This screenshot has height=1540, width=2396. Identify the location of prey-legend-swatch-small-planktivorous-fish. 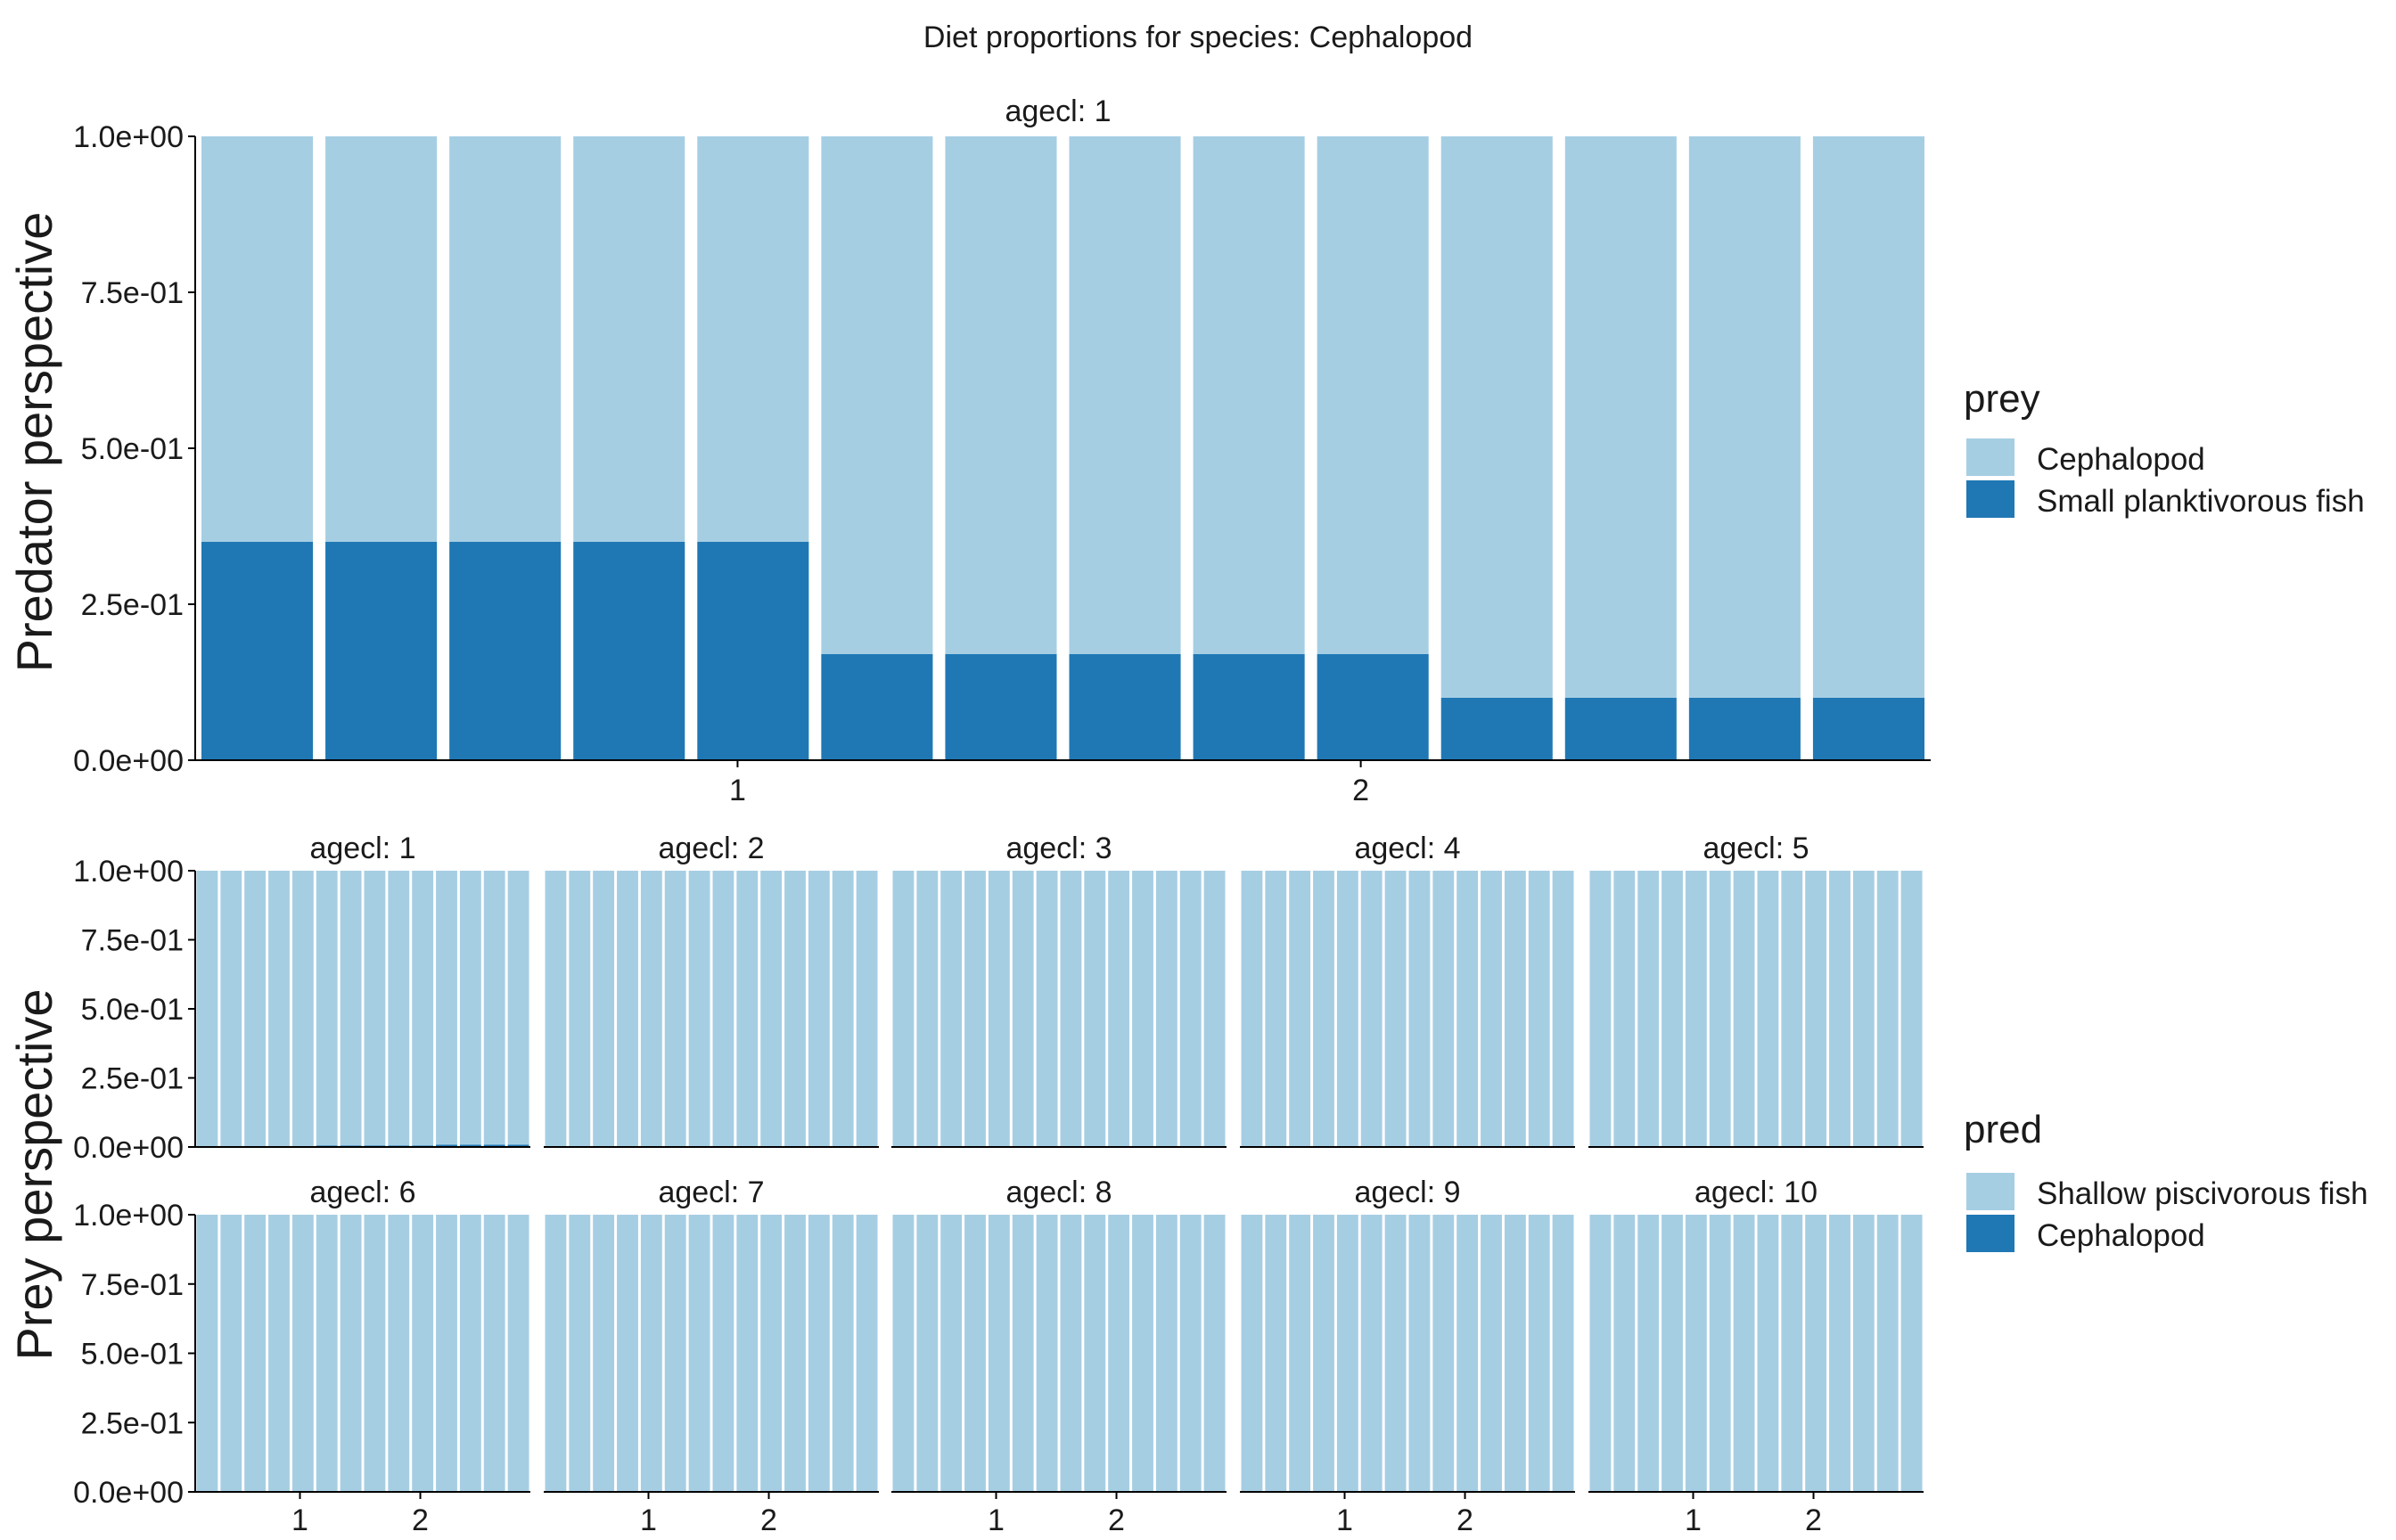
(1990, 499).